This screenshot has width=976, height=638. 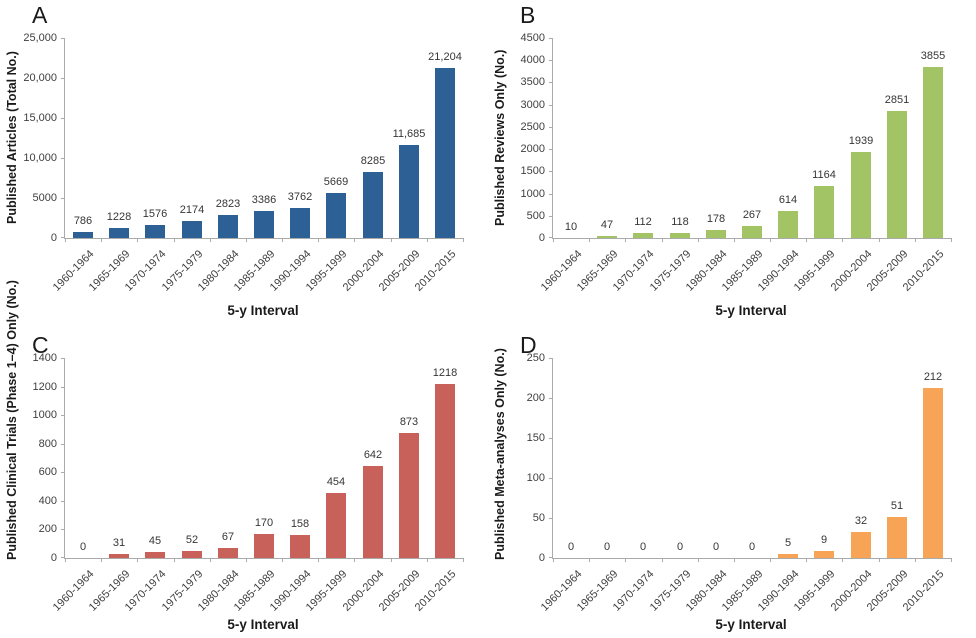 I want to click on y-tick-label: 0, so click(x=53, y=558).